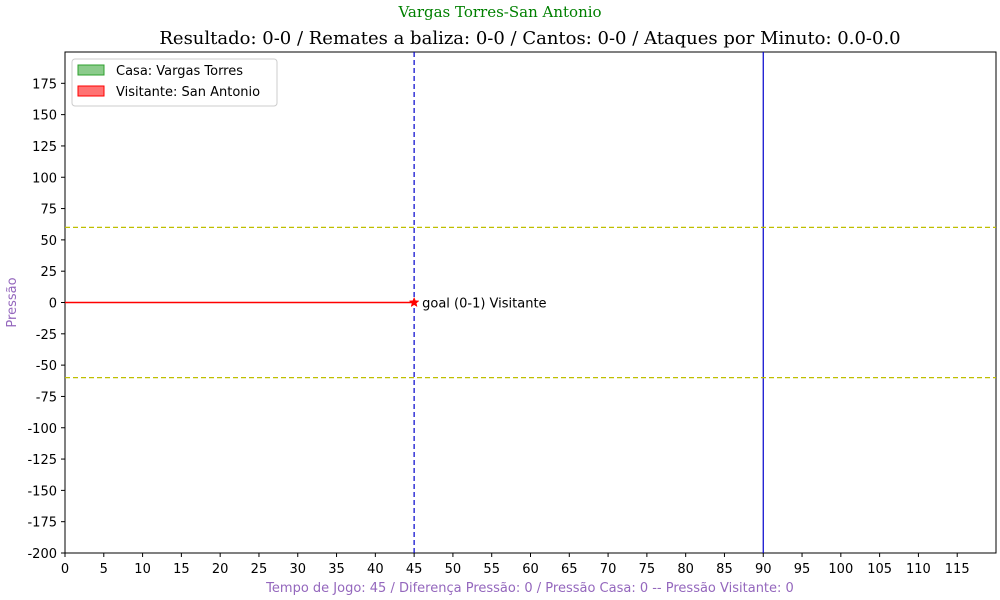 Image resolution: width=1000 pixels, height=600 pixels. I want to click on x-tick-label: 45, so click(414, 569).